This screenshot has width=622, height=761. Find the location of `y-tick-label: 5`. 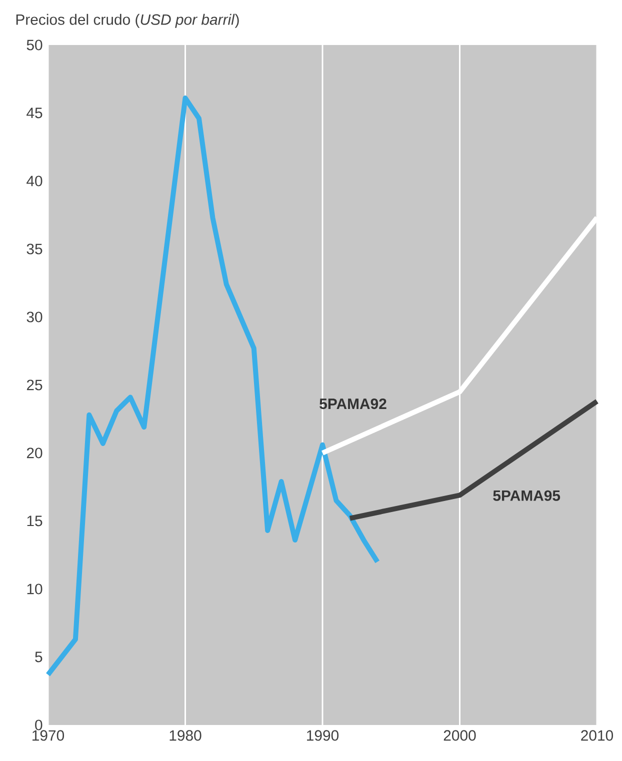

y-tick-label: 5 is located at coordinates (38, 657).